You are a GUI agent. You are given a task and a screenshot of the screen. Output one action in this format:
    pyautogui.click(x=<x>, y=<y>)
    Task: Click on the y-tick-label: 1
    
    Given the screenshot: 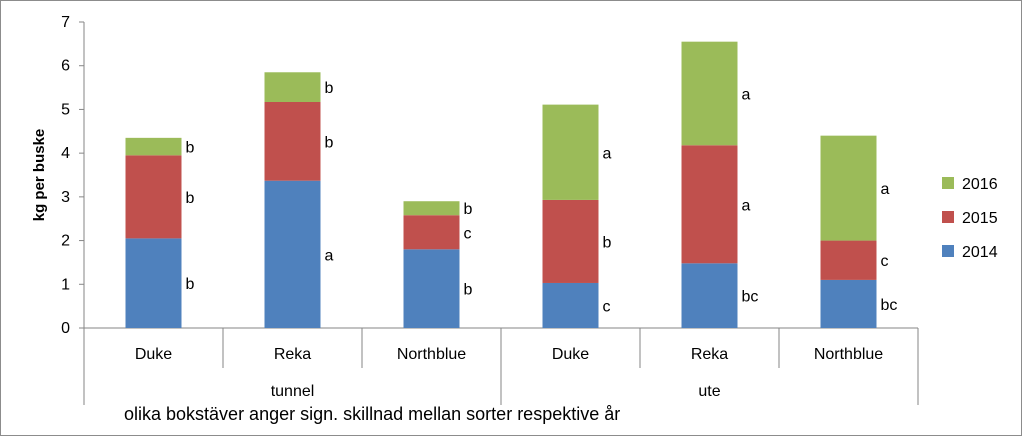 What is the action you would take?
    pyautogui.click(x=65, y=284)
    